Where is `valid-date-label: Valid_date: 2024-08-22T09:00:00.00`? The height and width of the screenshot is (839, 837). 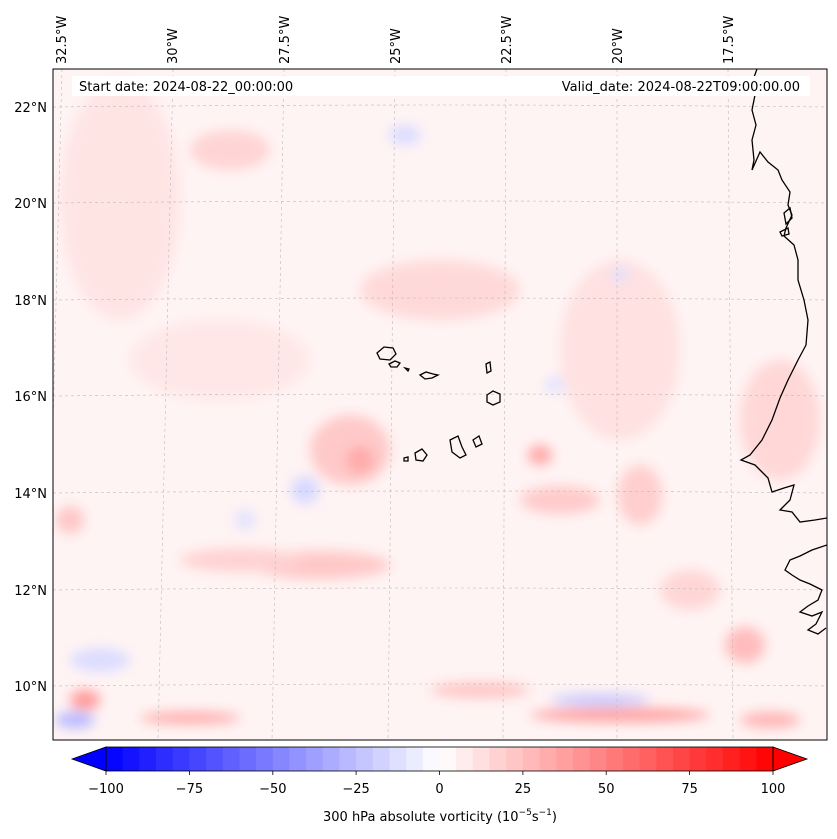
valid-date-label: Valid_date: 2024-08-22T09:00:00.00 is located at coordinates (681, 87).